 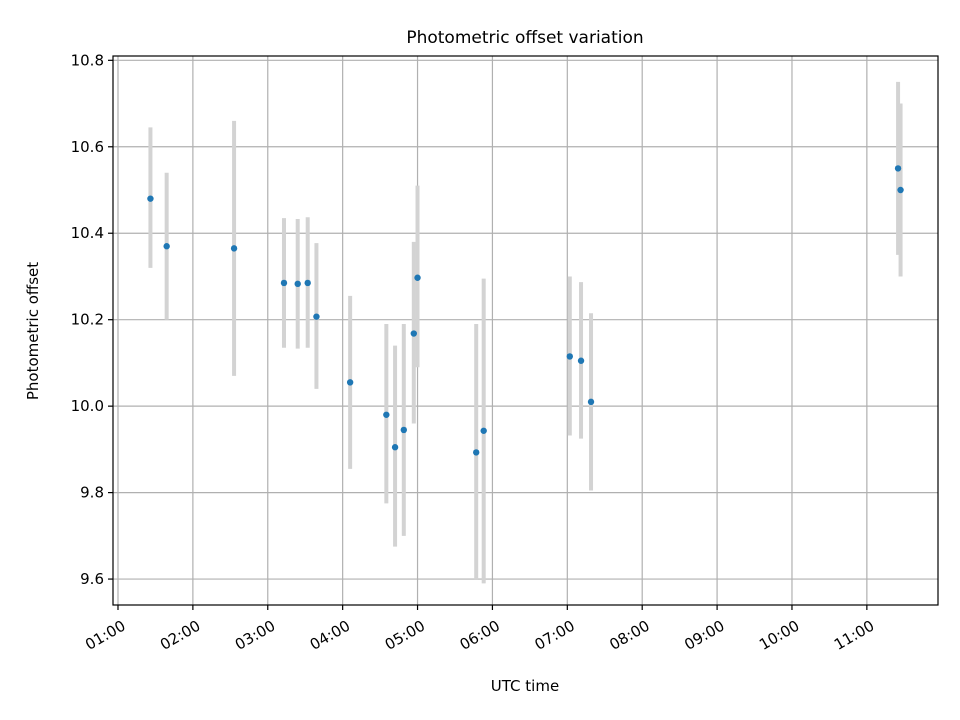 What do you see at coordinates (92, 493) in the screenshot?
I see `y-tick-label: 9.8` at bounding box center [92, 493].